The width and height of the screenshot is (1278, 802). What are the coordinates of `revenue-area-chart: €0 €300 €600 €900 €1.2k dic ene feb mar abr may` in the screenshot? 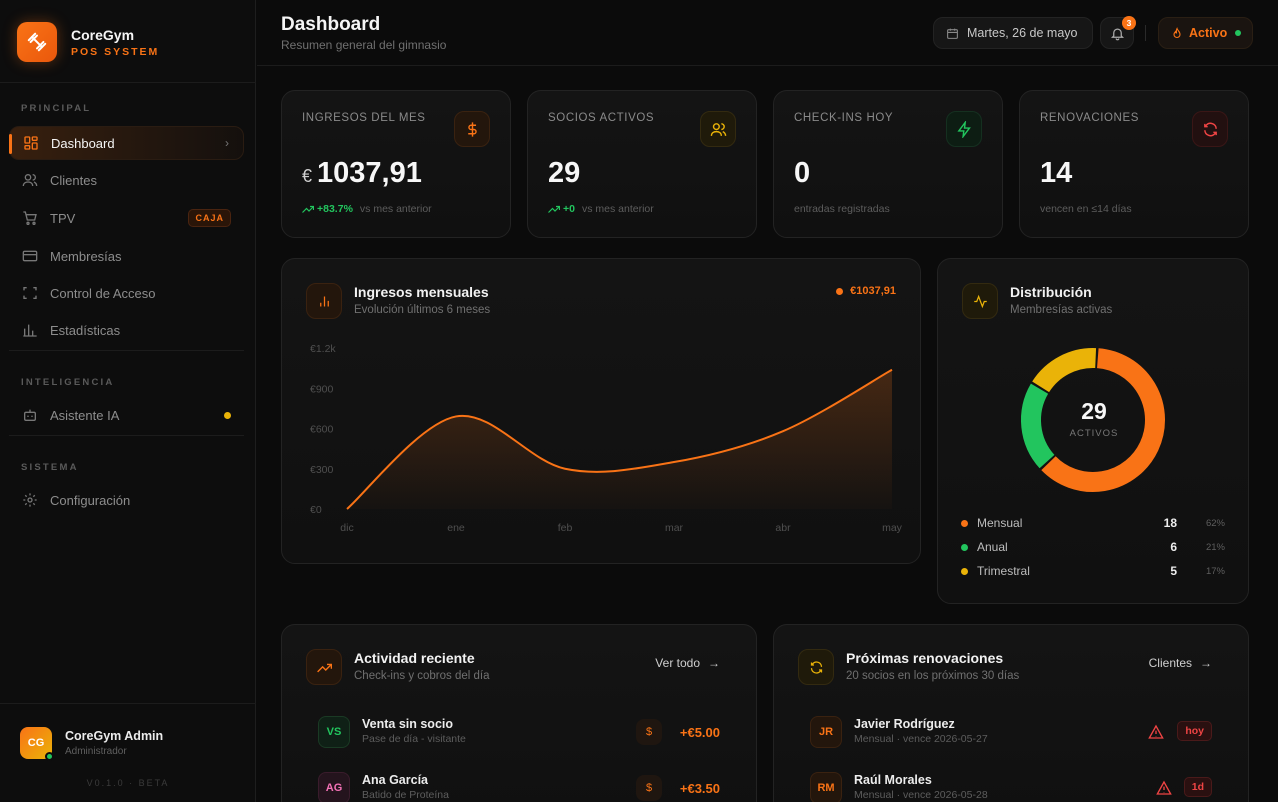 It's located at (606, 438).